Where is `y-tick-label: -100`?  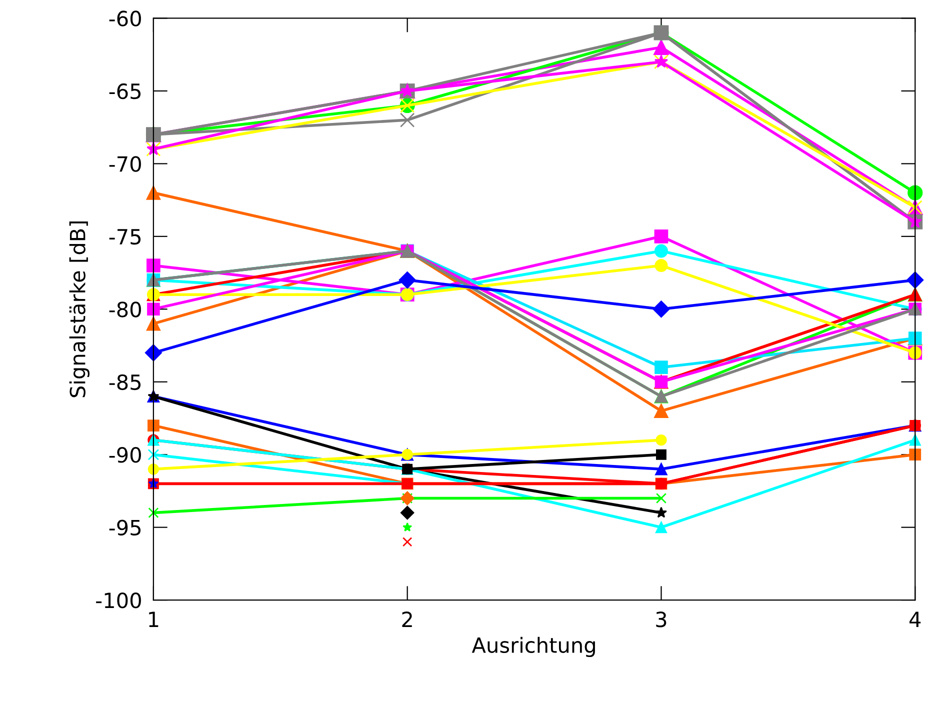
y-tick-label: -100 is located at coordinates (118, 600).